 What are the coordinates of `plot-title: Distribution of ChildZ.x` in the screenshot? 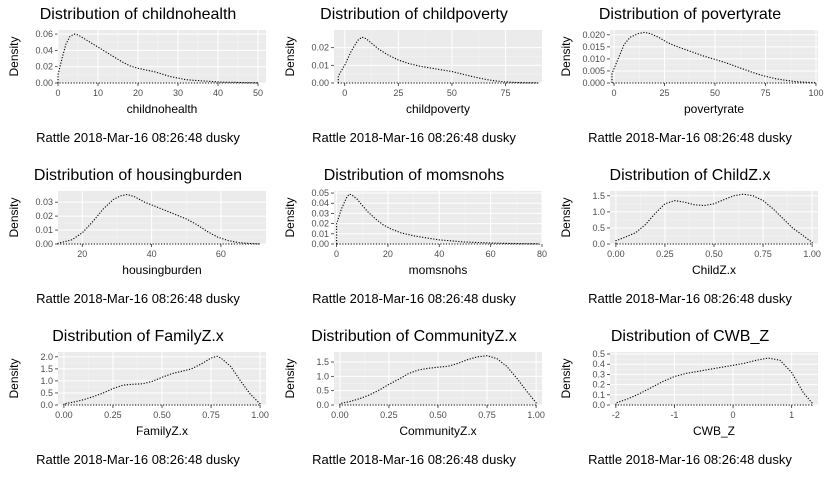 It's located at (690, 175).